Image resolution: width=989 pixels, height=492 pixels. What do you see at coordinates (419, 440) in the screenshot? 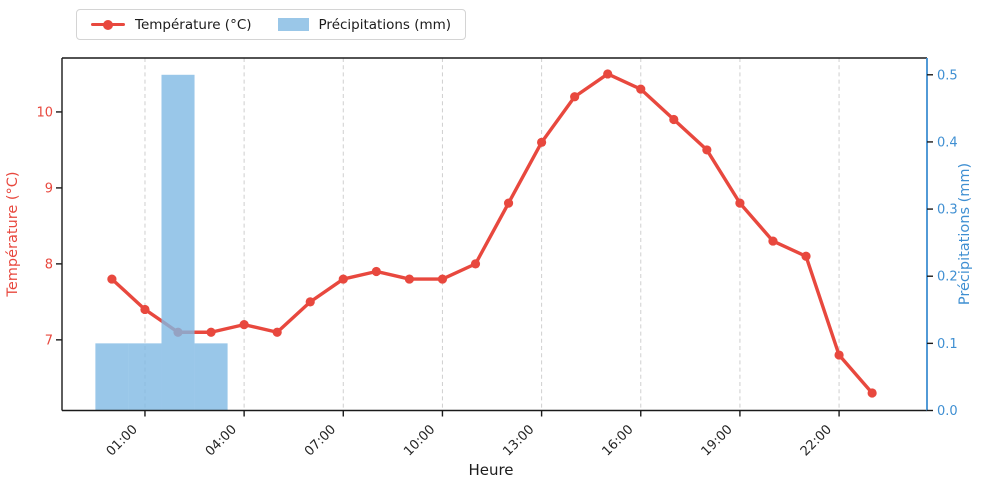
I see `x-tick-label: 10:00` at bounding box center [419, 440].